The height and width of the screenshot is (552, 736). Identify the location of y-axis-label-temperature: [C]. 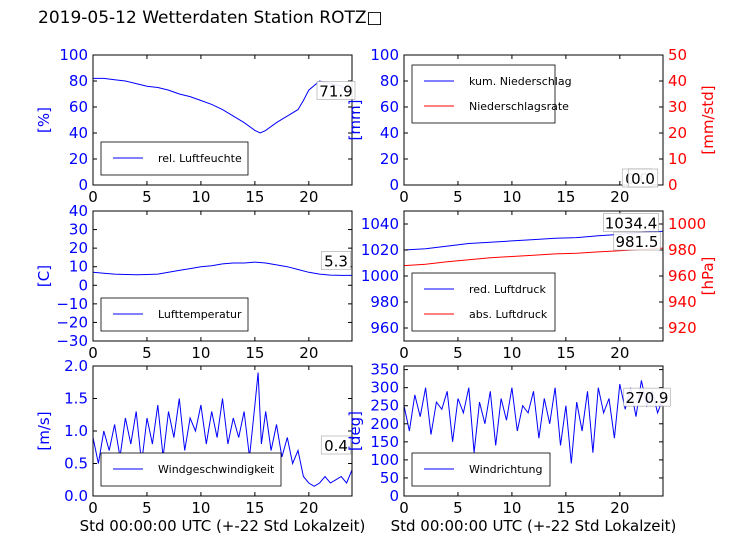
(44, 276).